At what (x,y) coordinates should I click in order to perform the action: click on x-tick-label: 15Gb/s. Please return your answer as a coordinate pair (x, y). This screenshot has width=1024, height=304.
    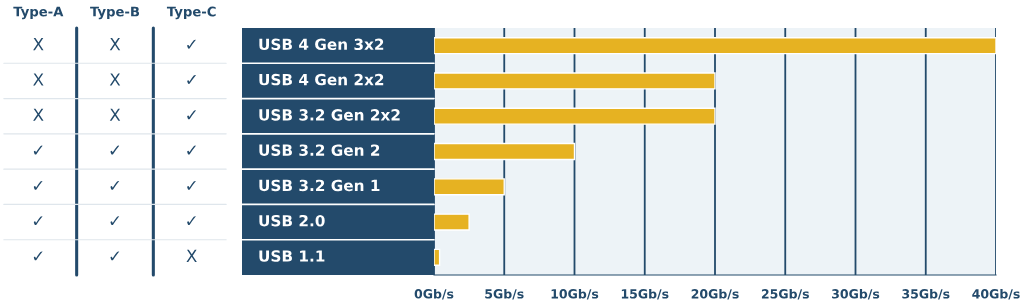
    Looking at the image, I should click on (645, 294).